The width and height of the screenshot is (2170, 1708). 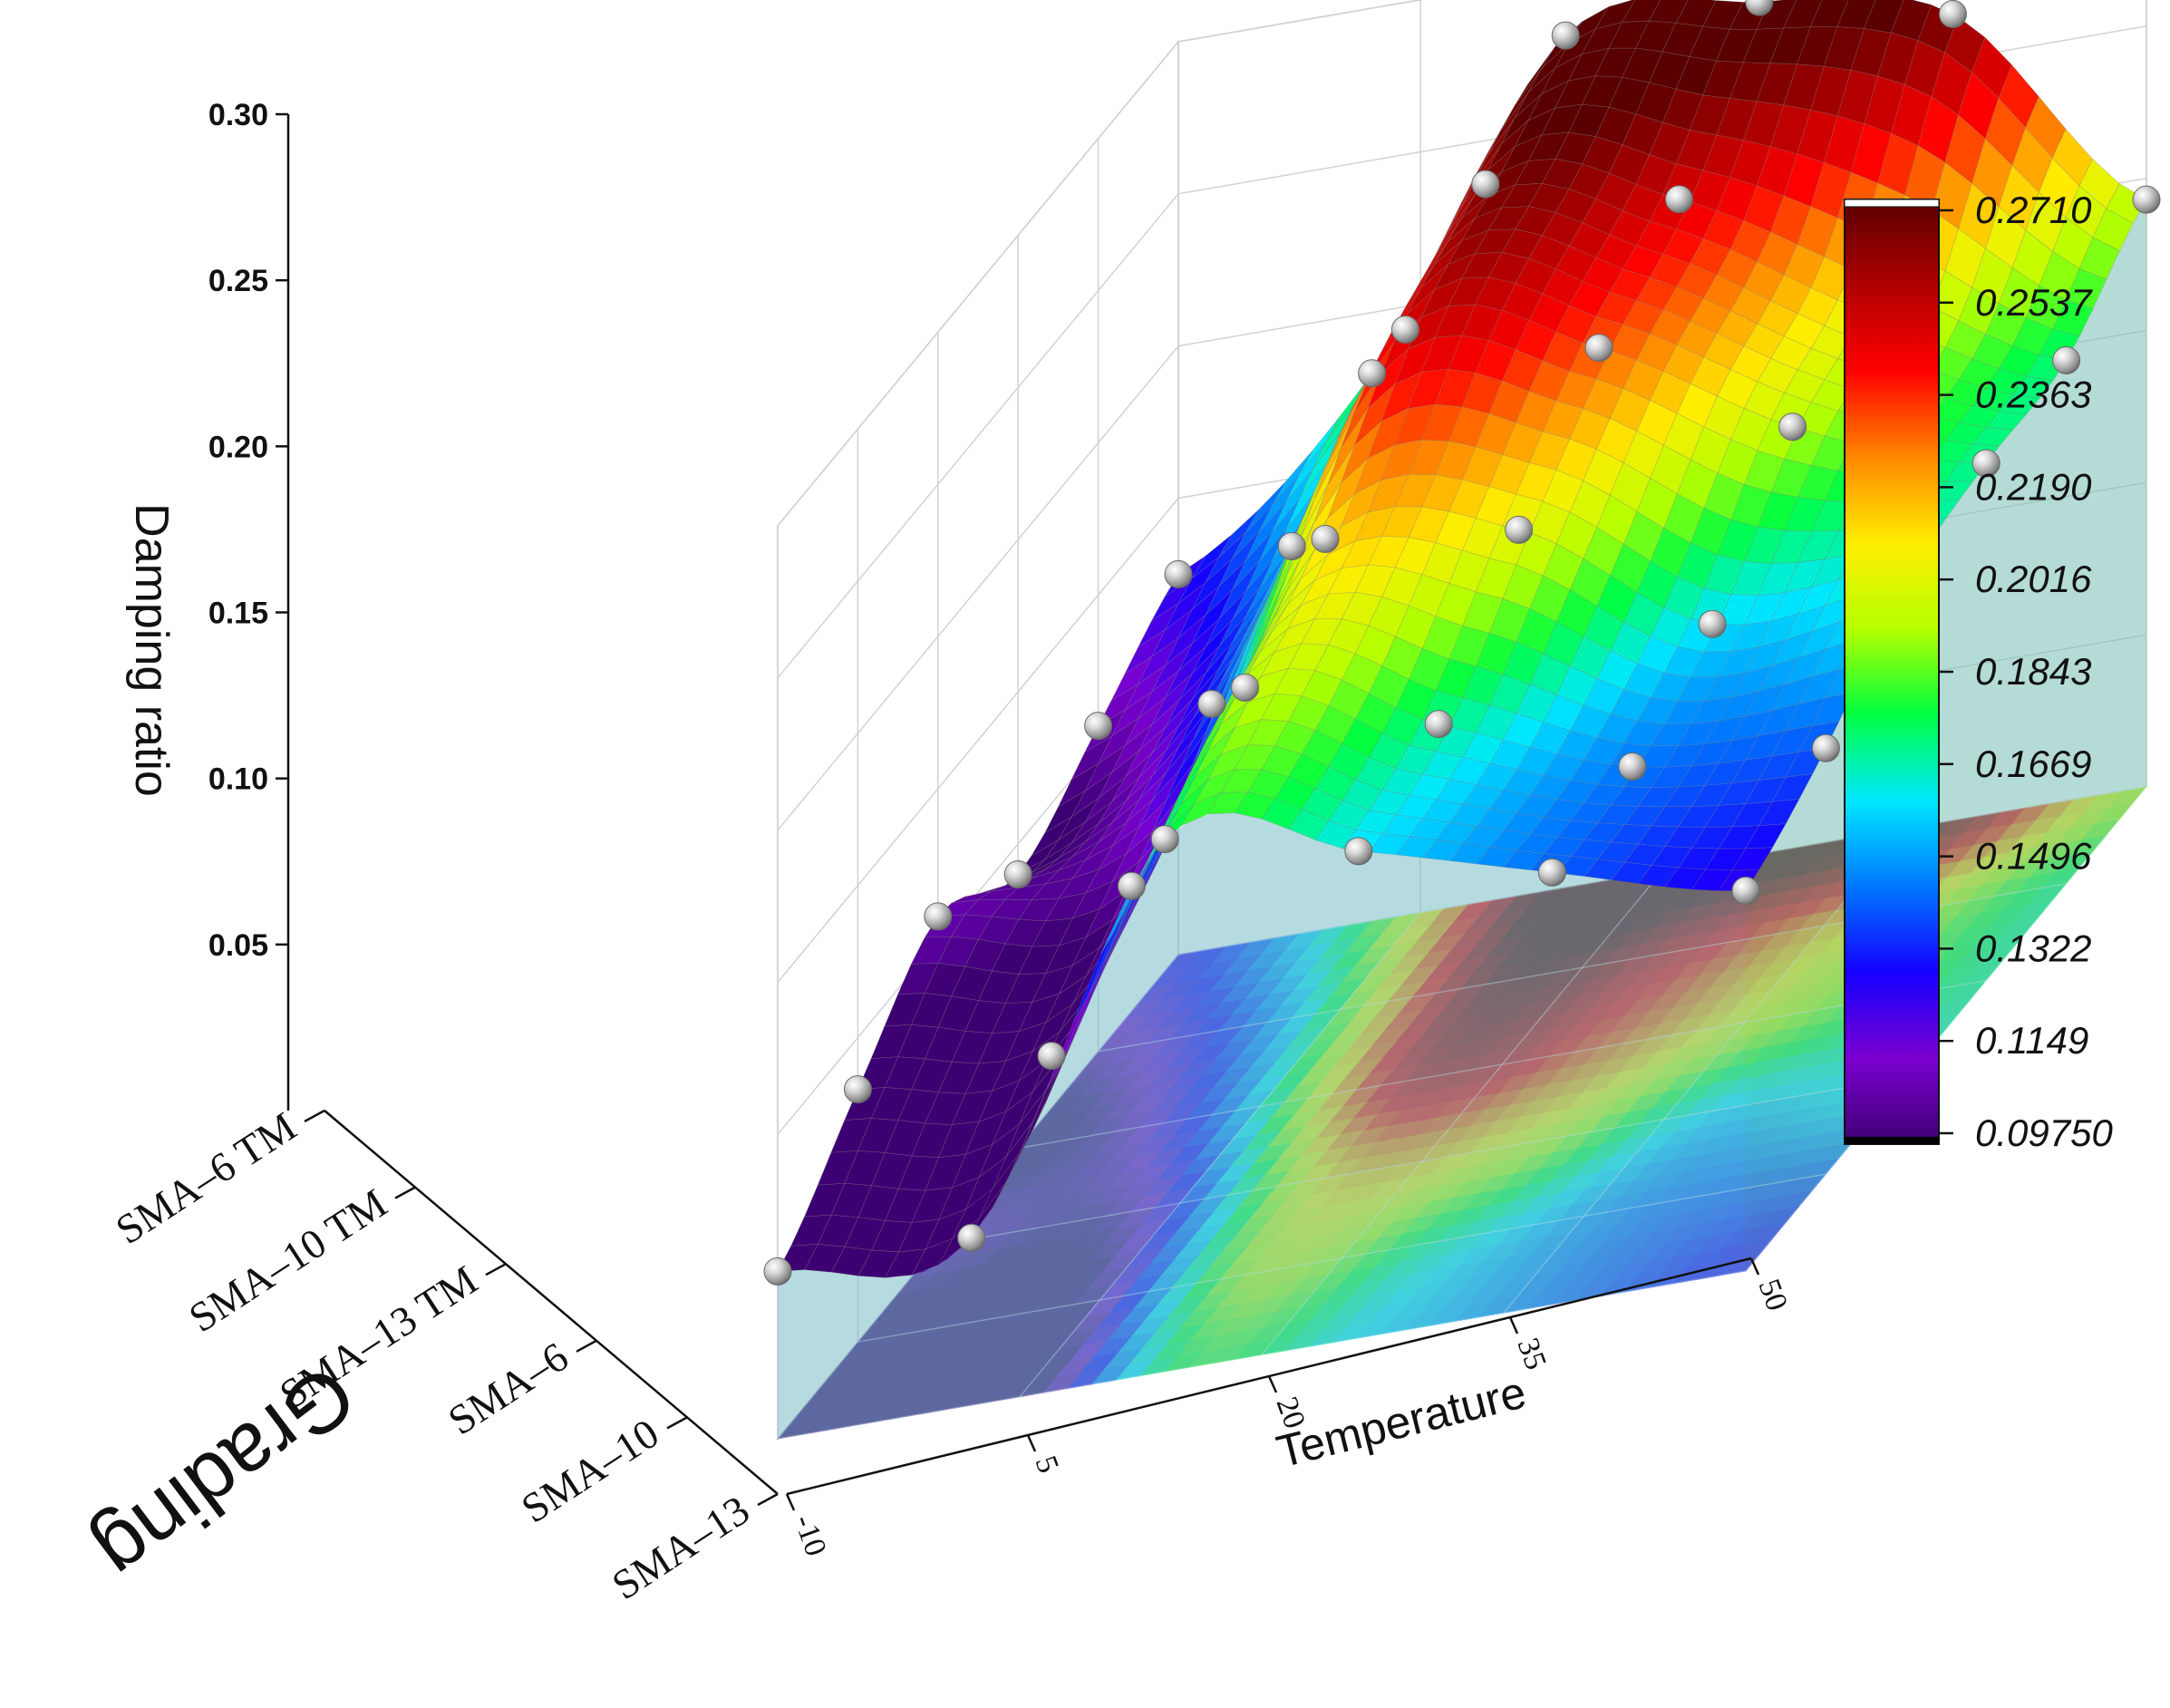 What do you see at coordinates (225, 1473) in the screenshot?
I see `grading-axis-title: Grading` at bounding box center [225, 1473].